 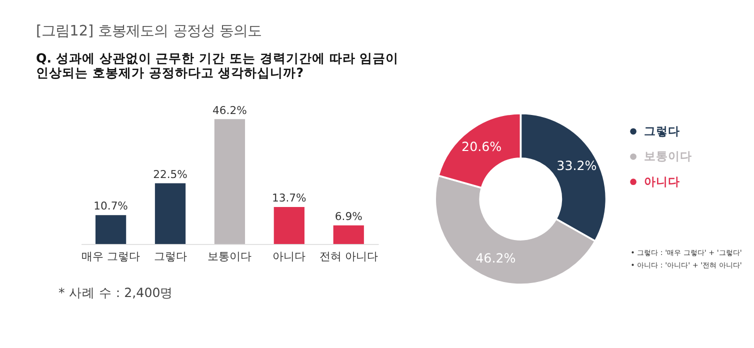 What do you see at coordinates (111, 206) in the screenshot?
I see `data-label: 10.7%` at bounding box center [111, 206].